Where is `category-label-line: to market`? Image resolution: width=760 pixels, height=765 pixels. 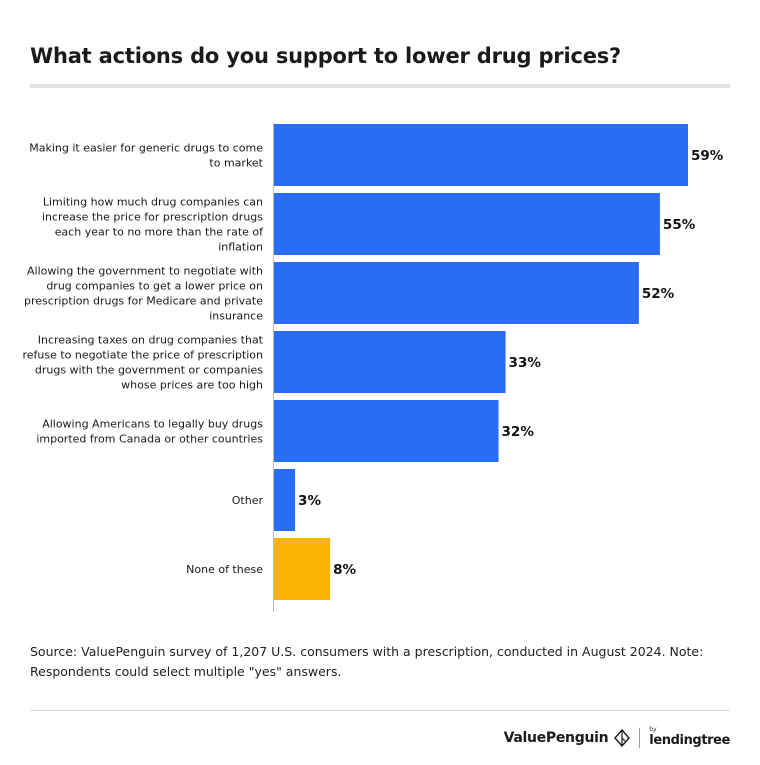
category-label-line: to market is located at coordinates (236, 163).